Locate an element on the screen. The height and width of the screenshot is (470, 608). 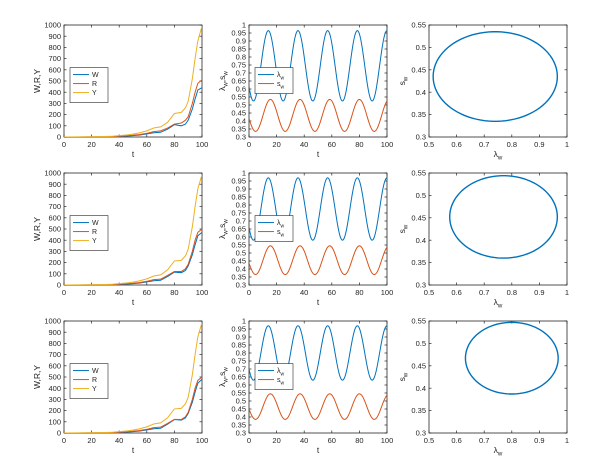
legend-label-λw: λw is located at coordinates (281, 373).